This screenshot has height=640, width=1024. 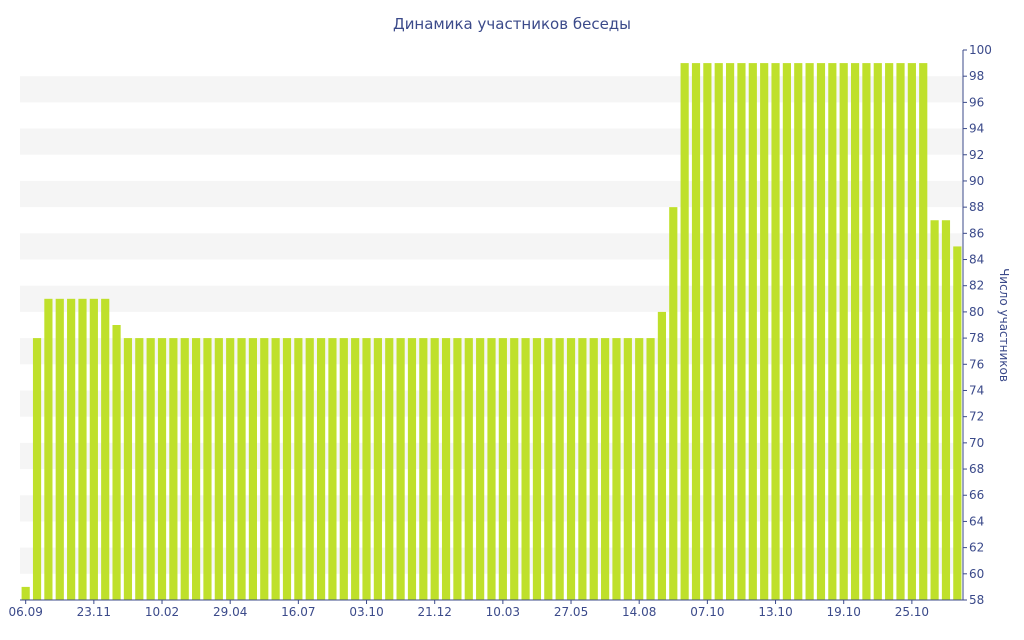 I want to click on x-tick-label: 23.11, so click(x=94, y=612).